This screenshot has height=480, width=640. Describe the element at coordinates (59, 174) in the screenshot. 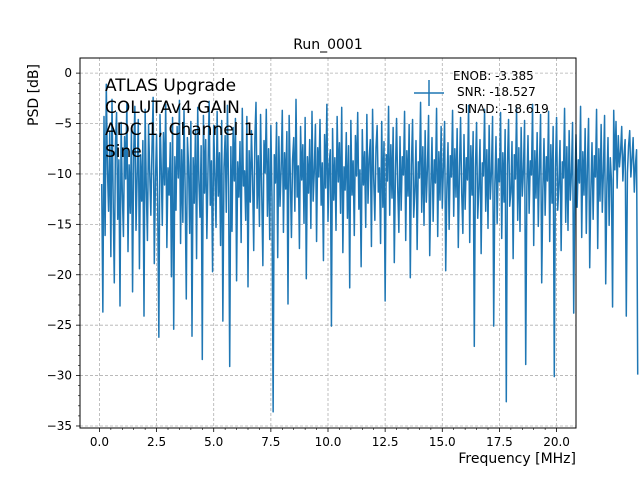

I see `y-tick-label: −10` at that location.